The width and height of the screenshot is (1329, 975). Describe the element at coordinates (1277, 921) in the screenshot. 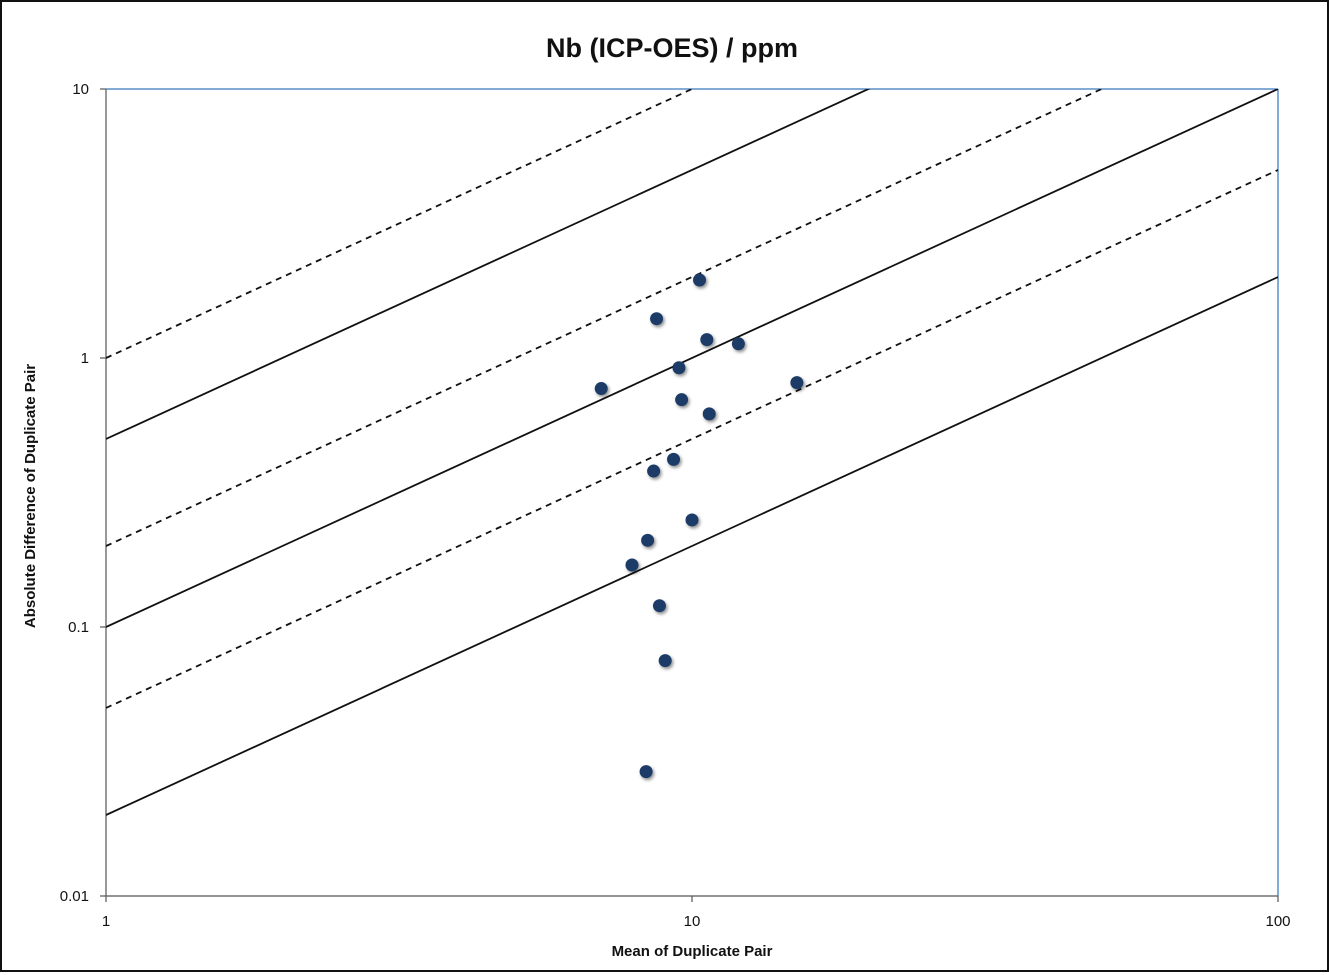

I see `x-tick-label: 100` at that location.